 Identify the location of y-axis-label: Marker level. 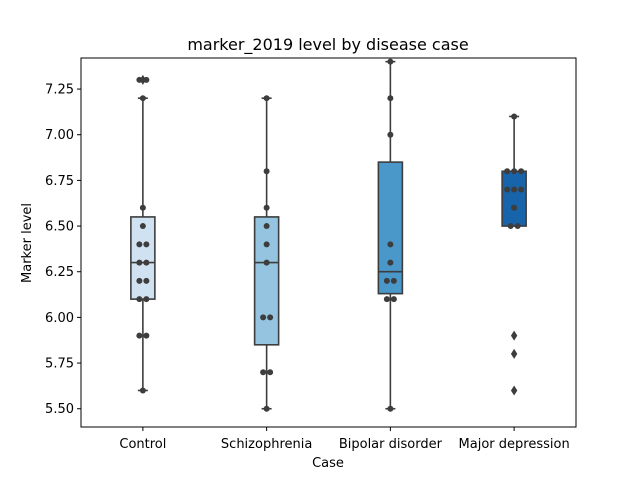
(27, 243).